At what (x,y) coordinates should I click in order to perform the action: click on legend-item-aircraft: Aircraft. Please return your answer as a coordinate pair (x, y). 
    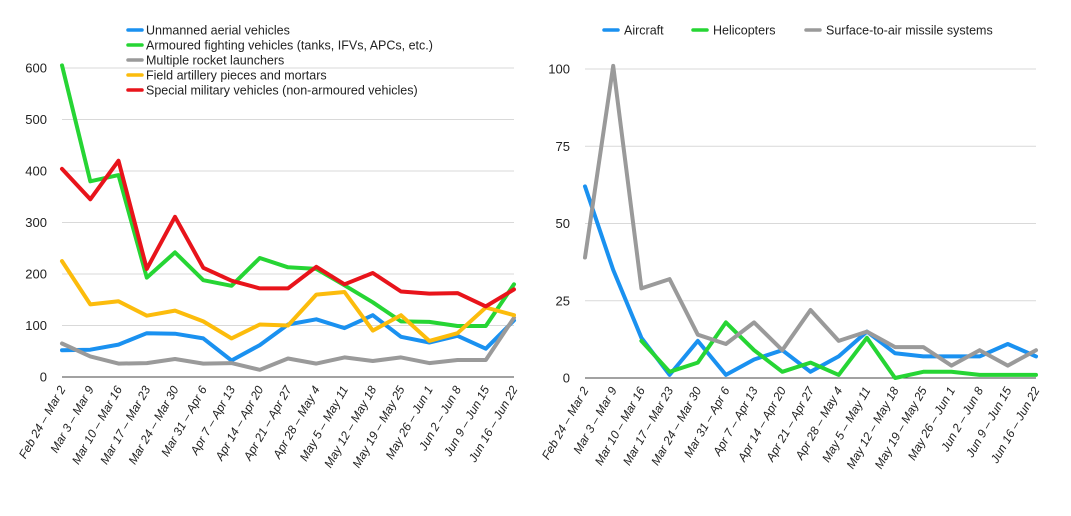
    Looking at the image, I should click on (633, 31).